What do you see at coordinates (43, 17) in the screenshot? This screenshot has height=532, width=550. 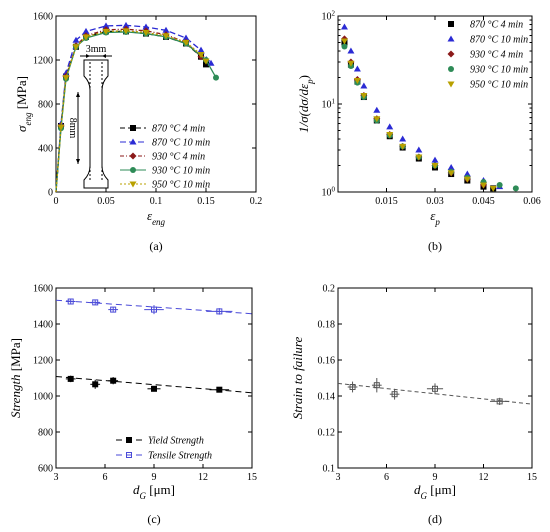 I see `y-tick-label: 1600` at bounding box center [43, 17].